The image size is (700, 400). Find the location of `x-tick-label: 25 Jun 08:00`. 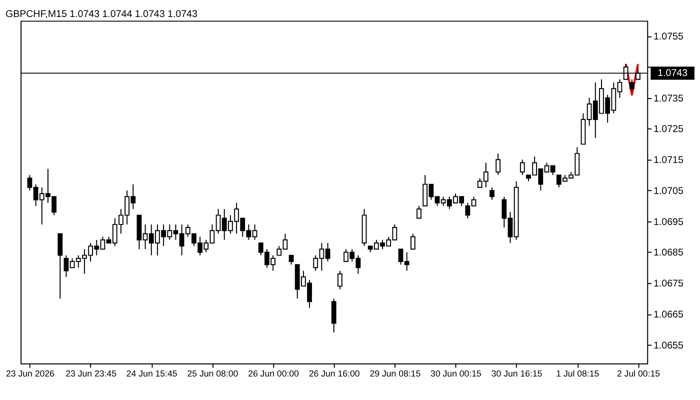

x-tick-label: 25 Jun 08:00 is located at coordinates (212, 373).